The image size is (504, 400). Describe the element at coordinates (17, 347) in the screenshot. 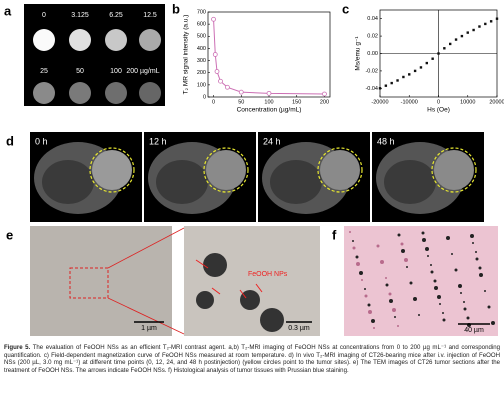

I see `caption-lead: Figure 5.` at that location.